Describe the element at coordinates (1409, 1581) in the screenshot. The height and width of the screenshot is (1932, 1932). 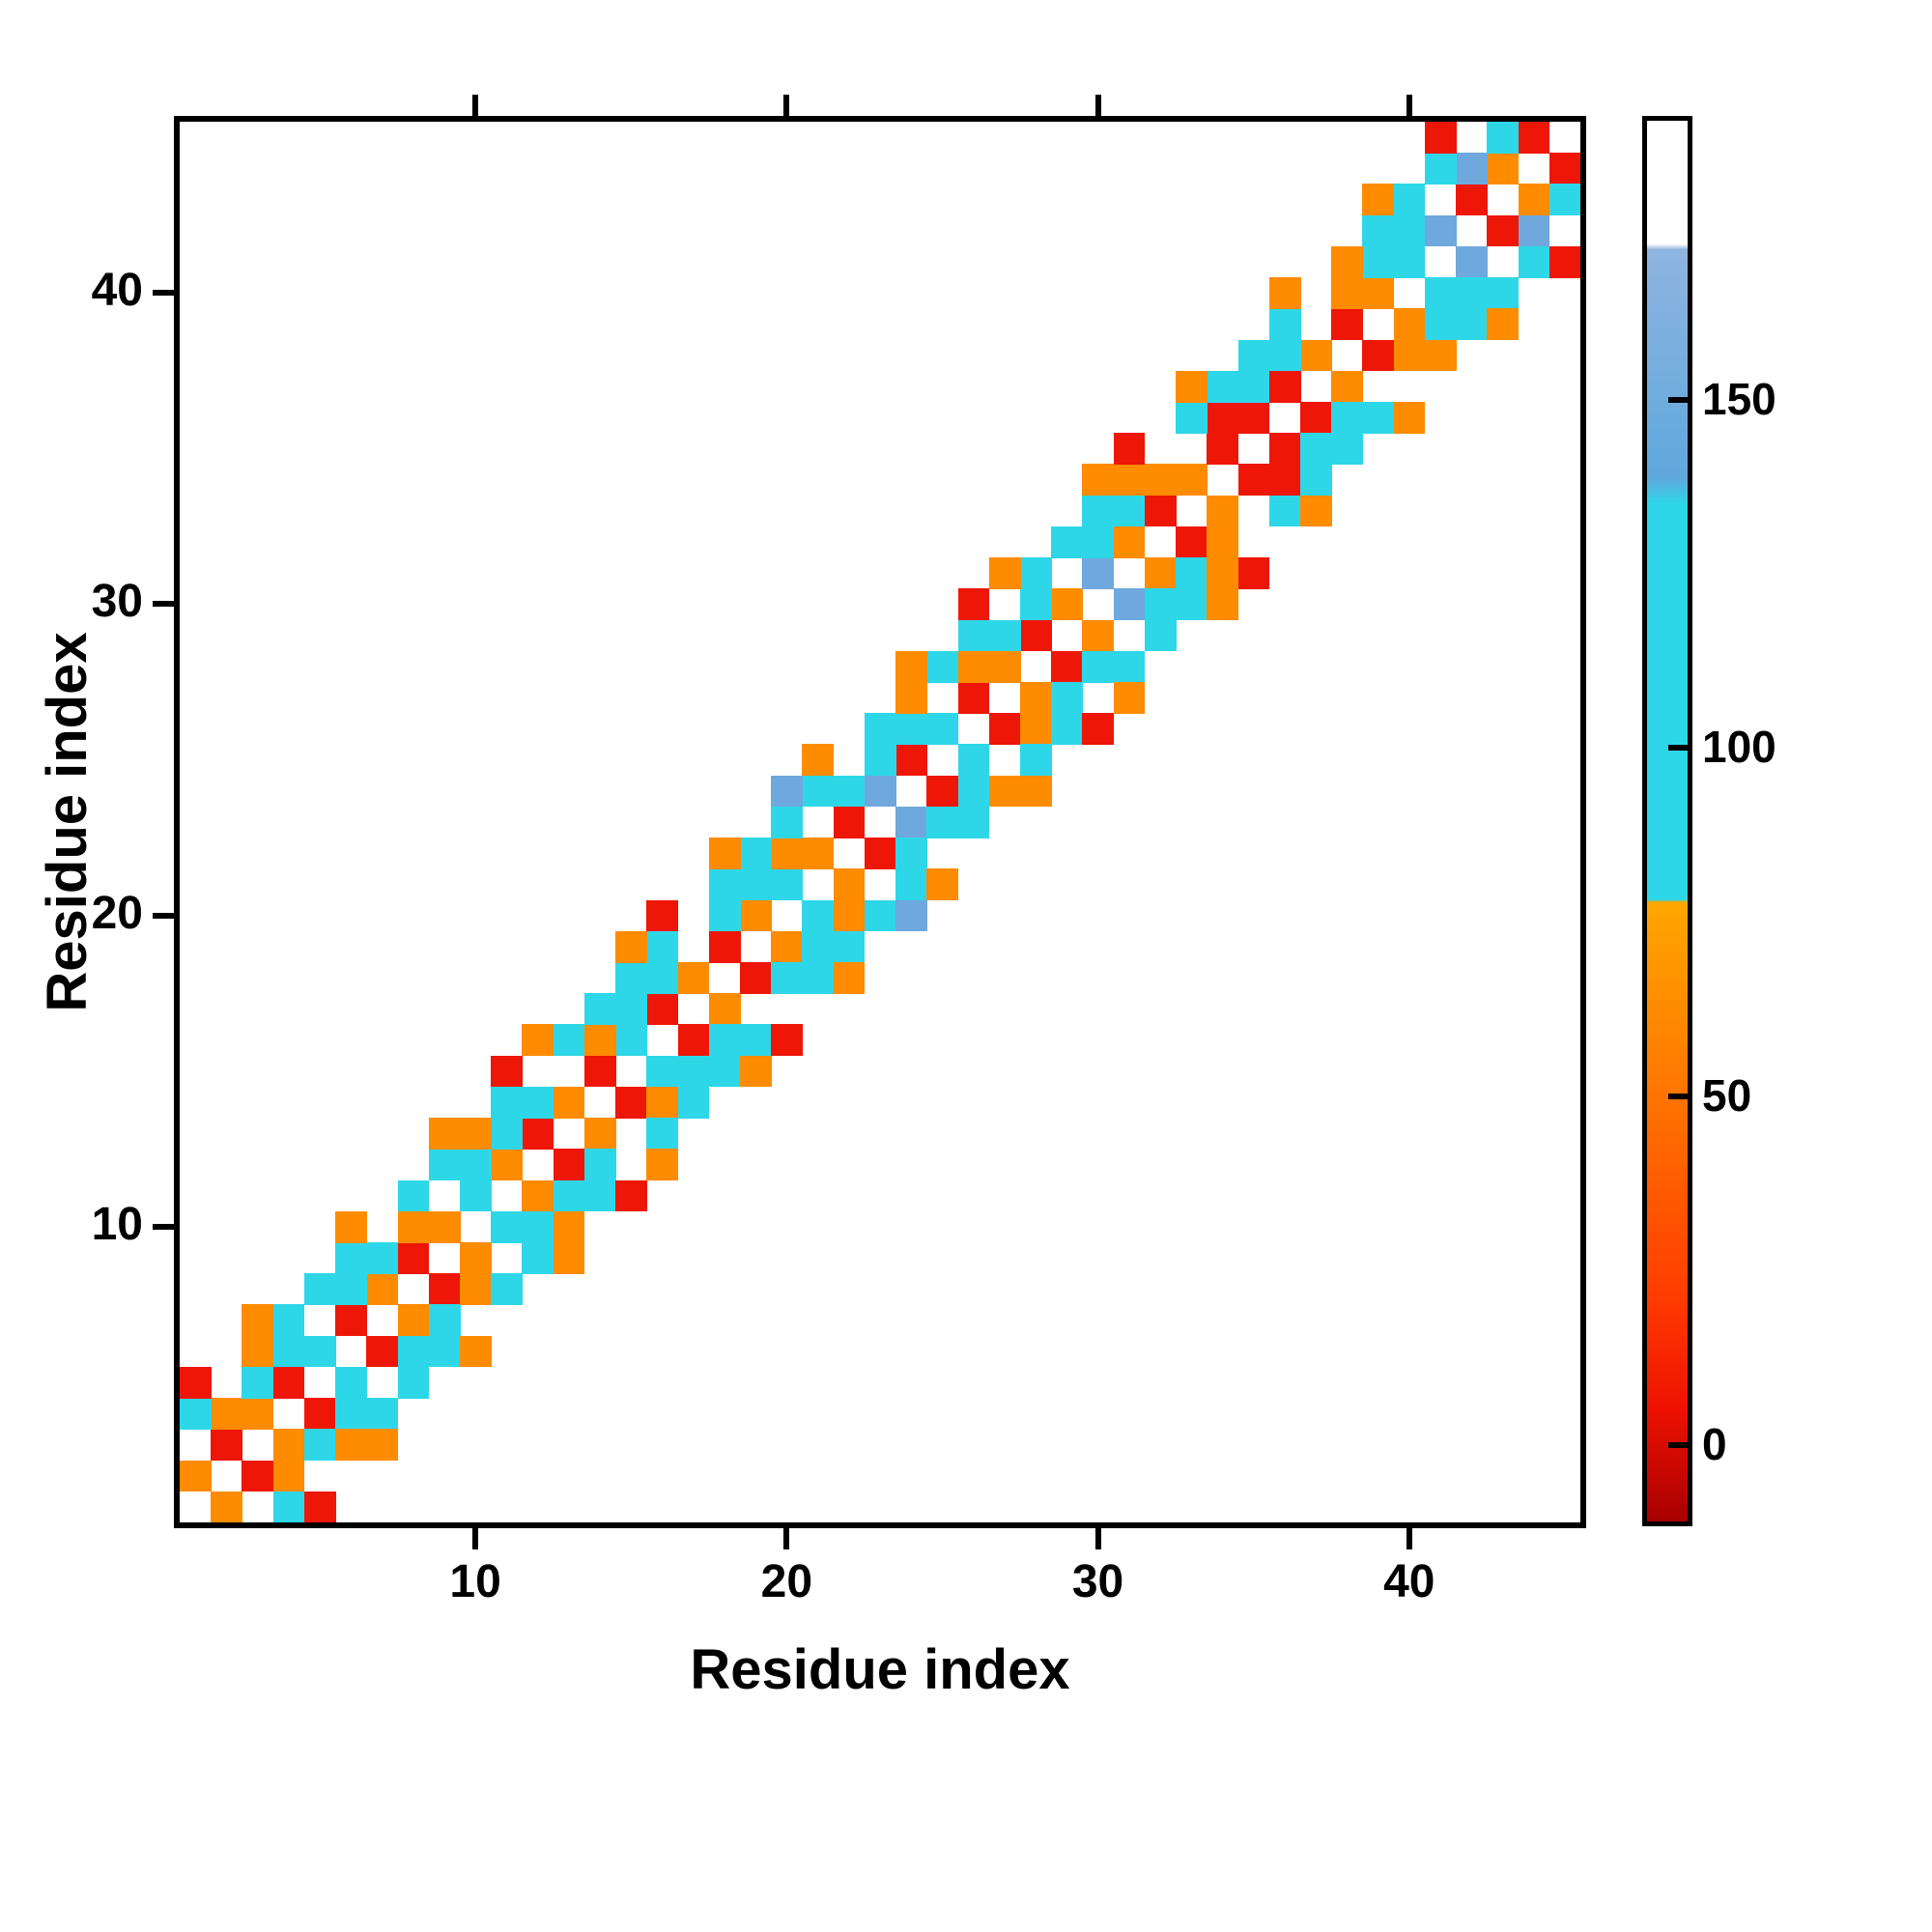
I see `x-tick-label: 40` at that location.